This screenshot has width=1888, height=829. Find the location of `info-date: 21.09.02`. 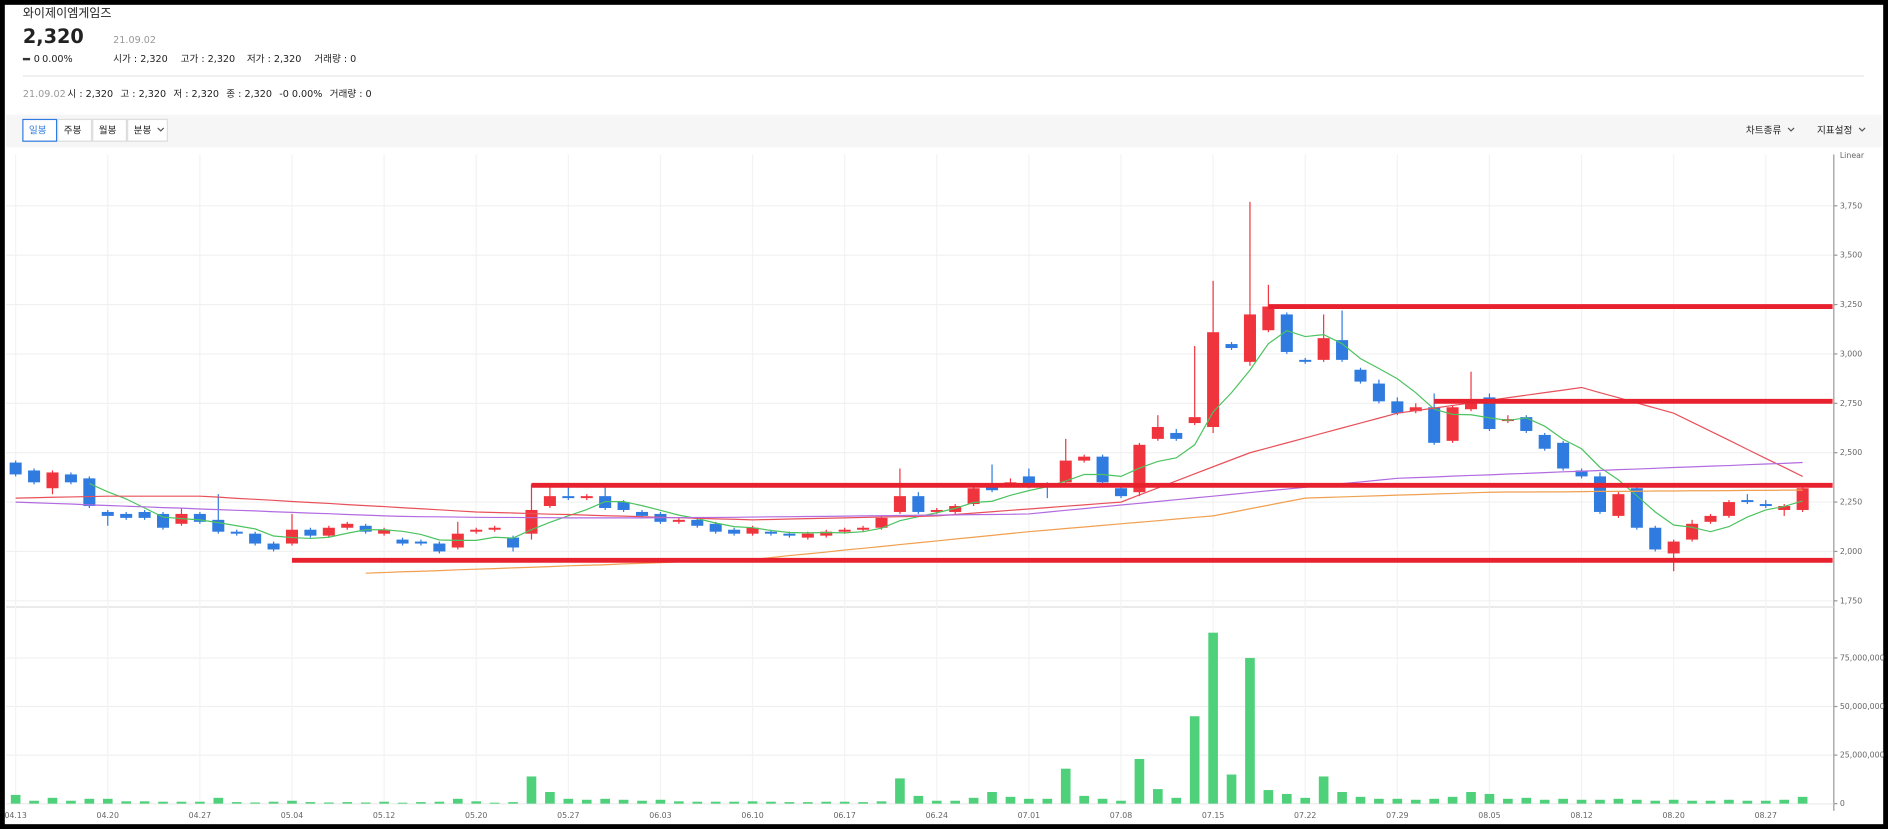

info-date: 21.09.02 is located at coordinates (44, 94).